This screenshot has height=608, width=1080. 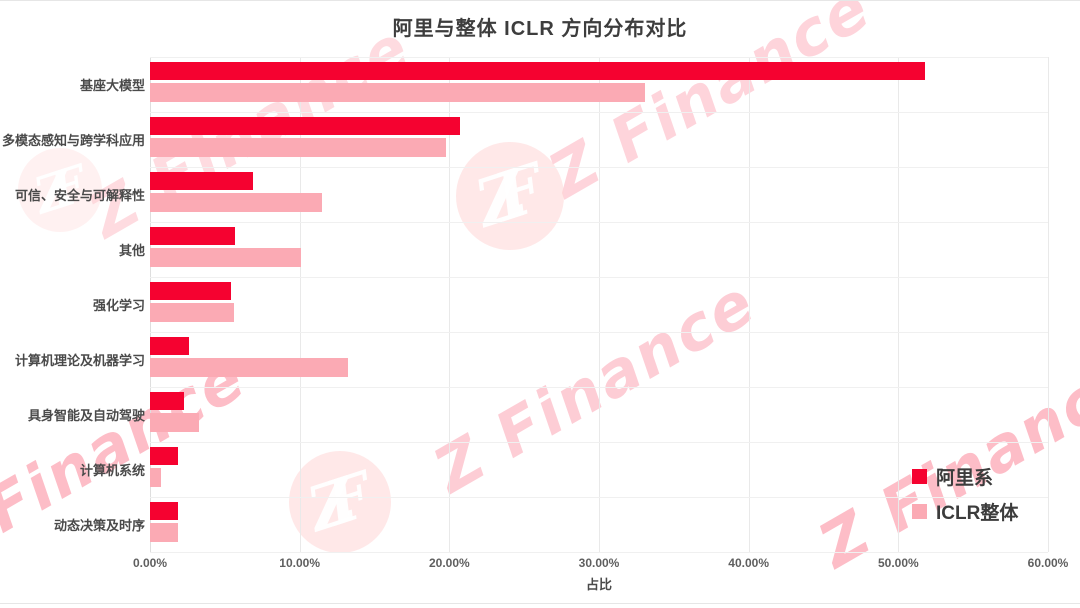 I want to click on legend-item: ICLR整体, so click(x=965, y=511).